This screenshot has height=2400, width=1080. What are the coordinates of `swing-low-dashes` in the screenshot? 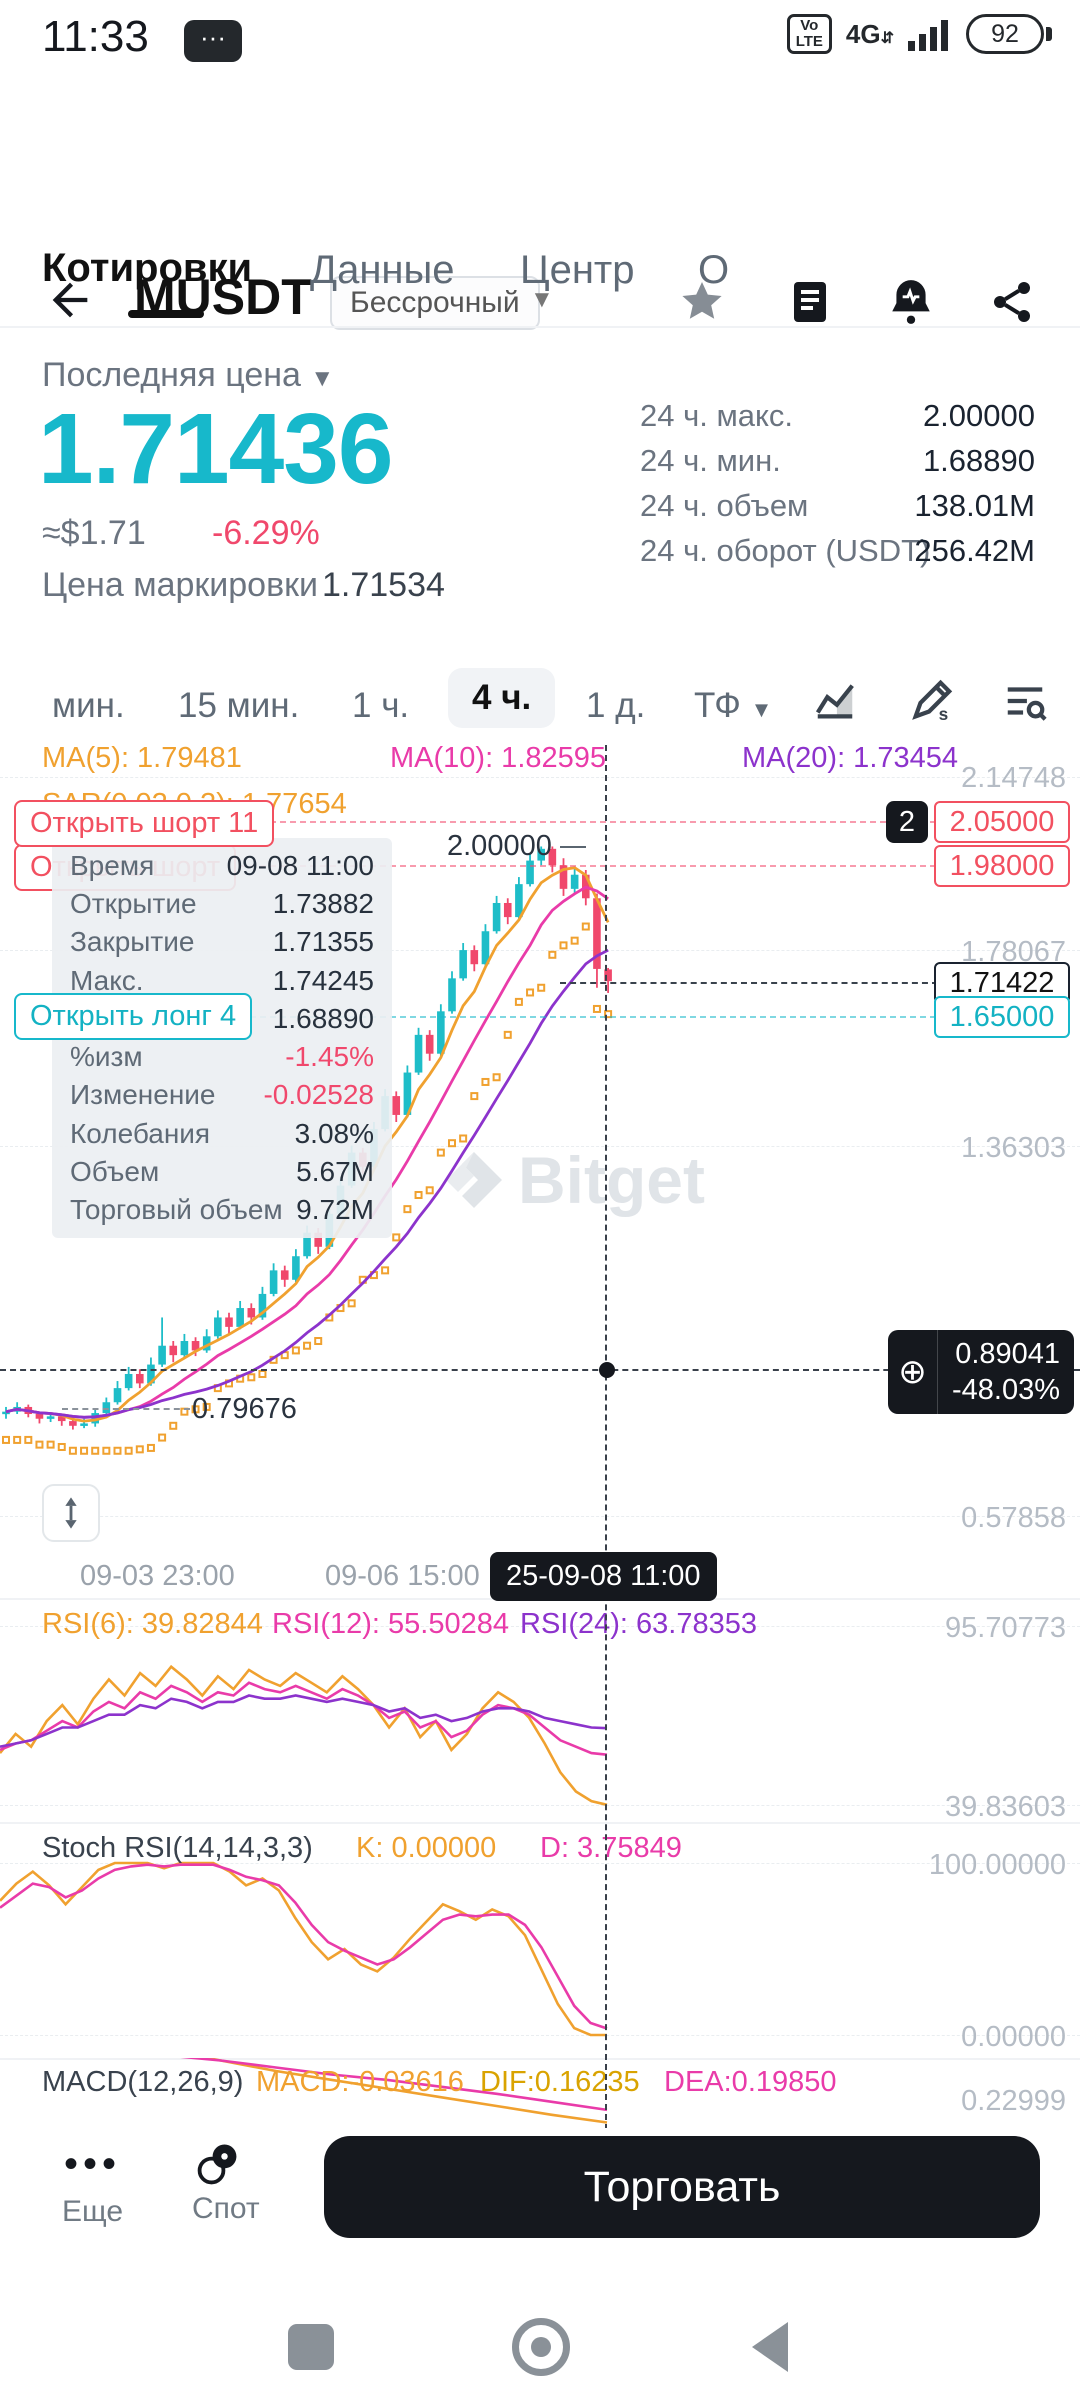 It's located at (126, 1409).